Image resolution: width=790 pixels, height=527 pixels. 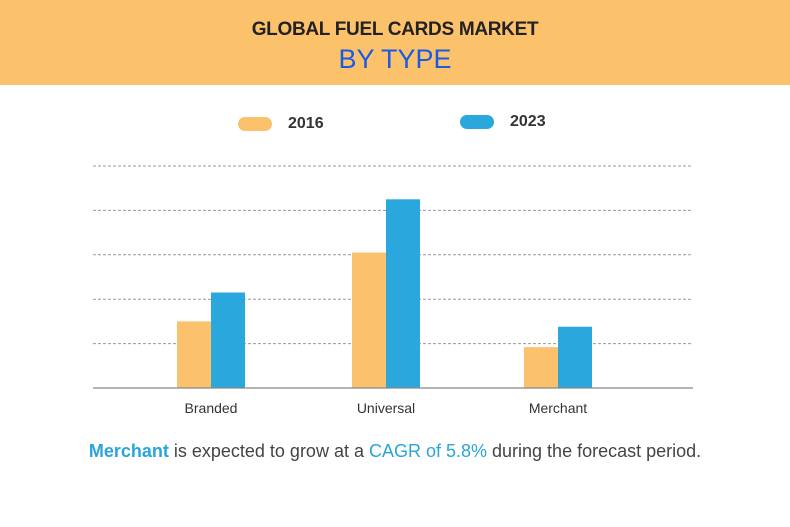 What do you see at coordinates (528, 121) in the screenshot?
I see `legend-label-2023: 2023` at bounding box center [528, 121].